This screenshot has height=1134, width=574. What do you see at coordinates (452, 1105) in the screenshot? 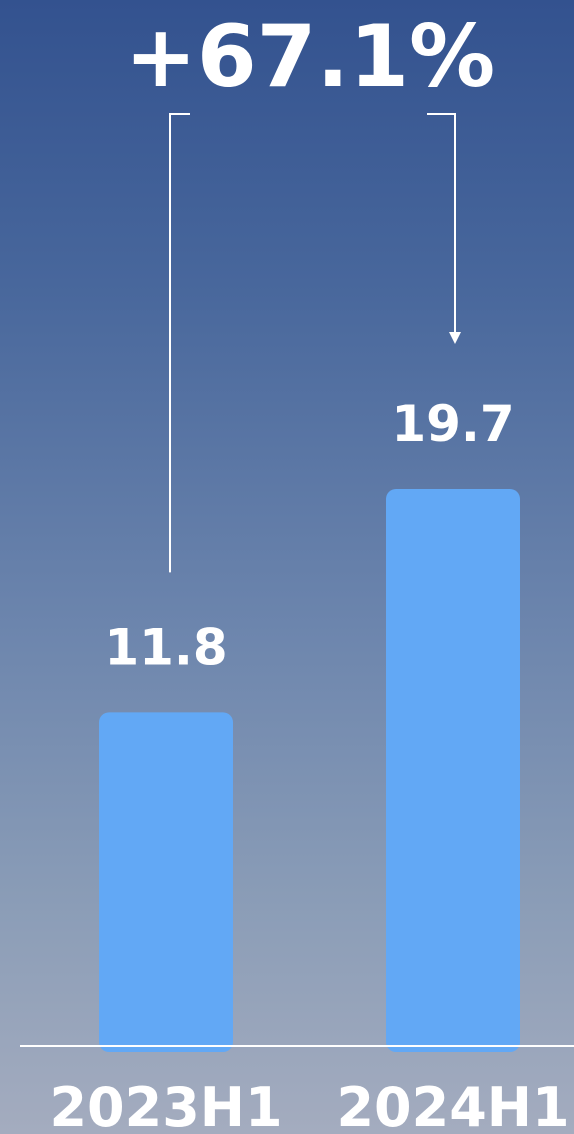
I see `x-tick-label-2024H1: 2024H1` at bounding box center [452, 1105].